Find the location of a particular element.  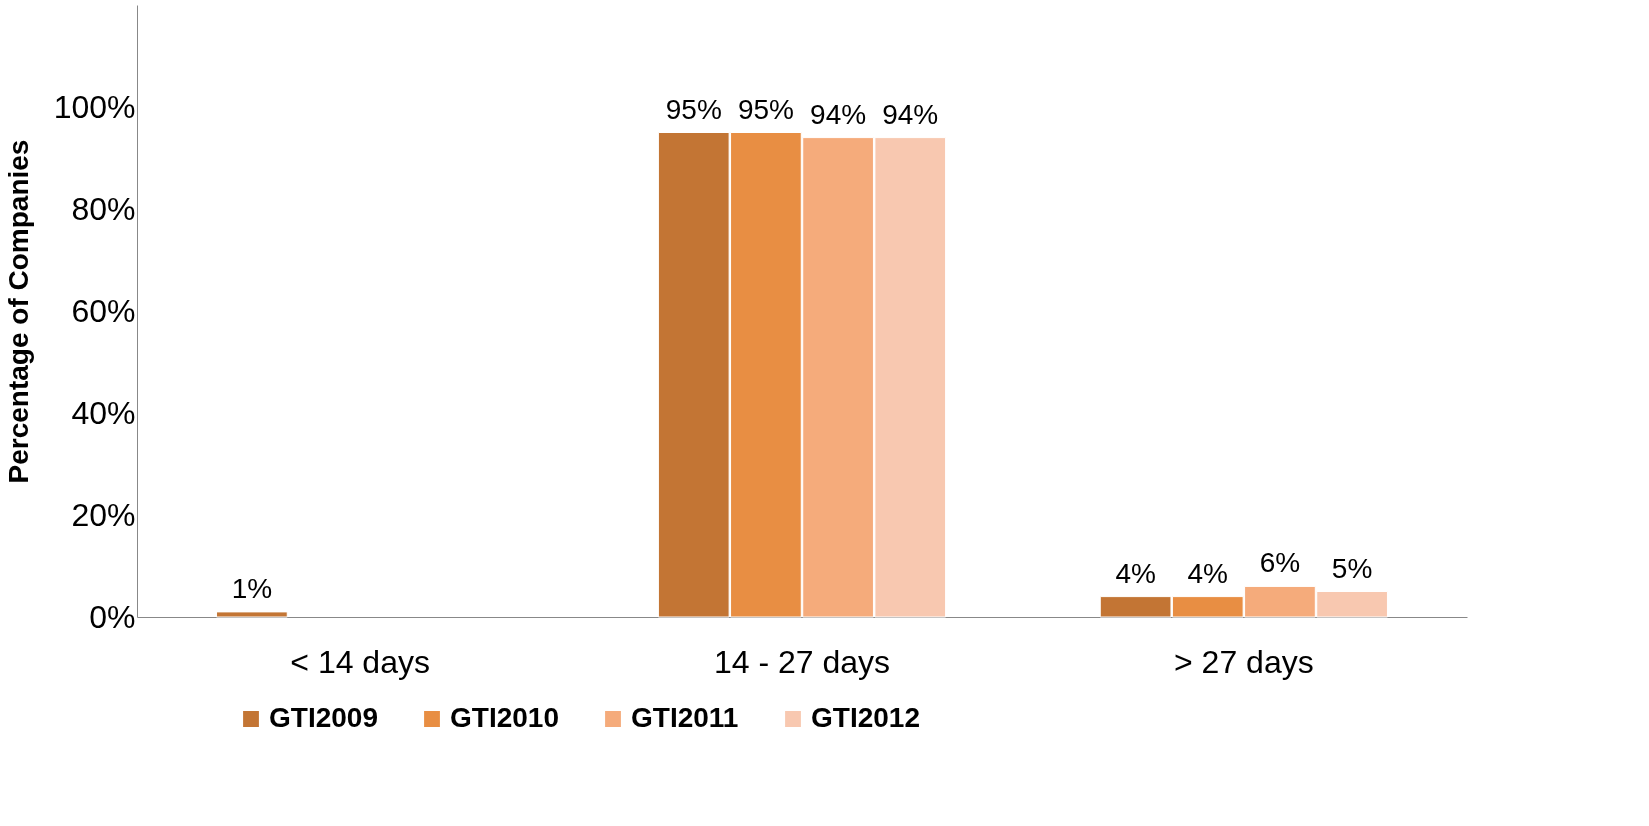

legend-label: GTI2009 is located at coordinates (323, 717).